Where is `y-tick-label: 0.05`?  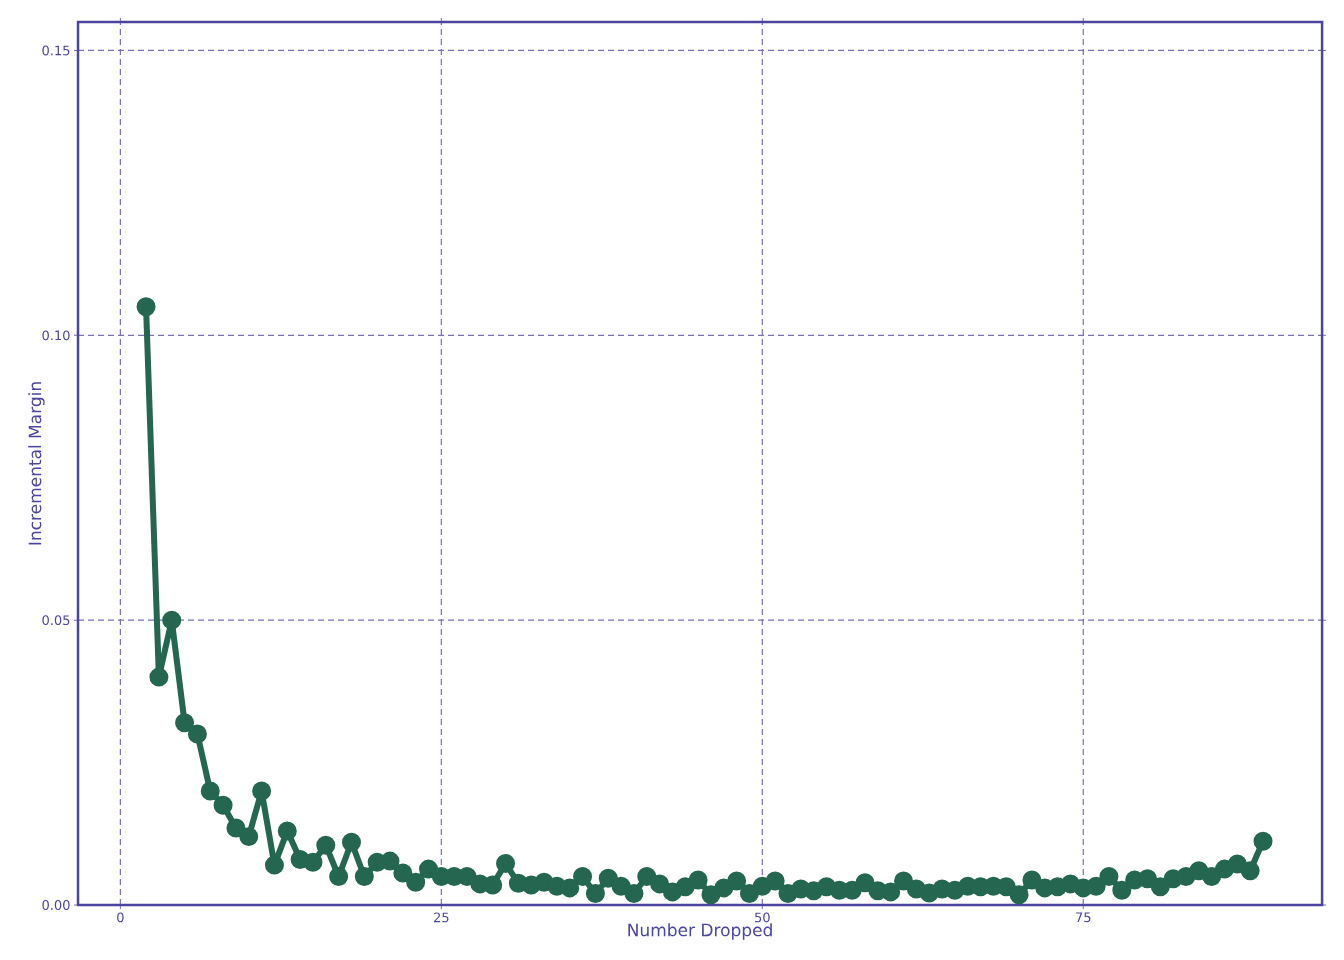 y-tick-label: 0.05 is located at coordinates (56, 620).